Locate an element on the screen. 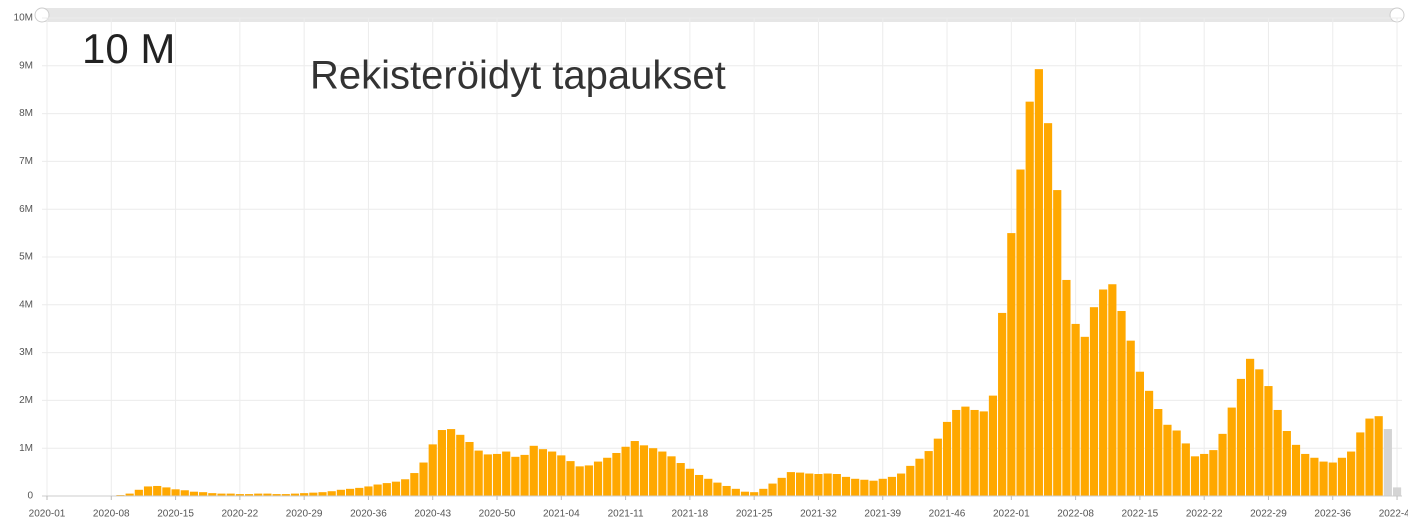  x-tick-label: 2020-01 is located at coordinates (47, 514).